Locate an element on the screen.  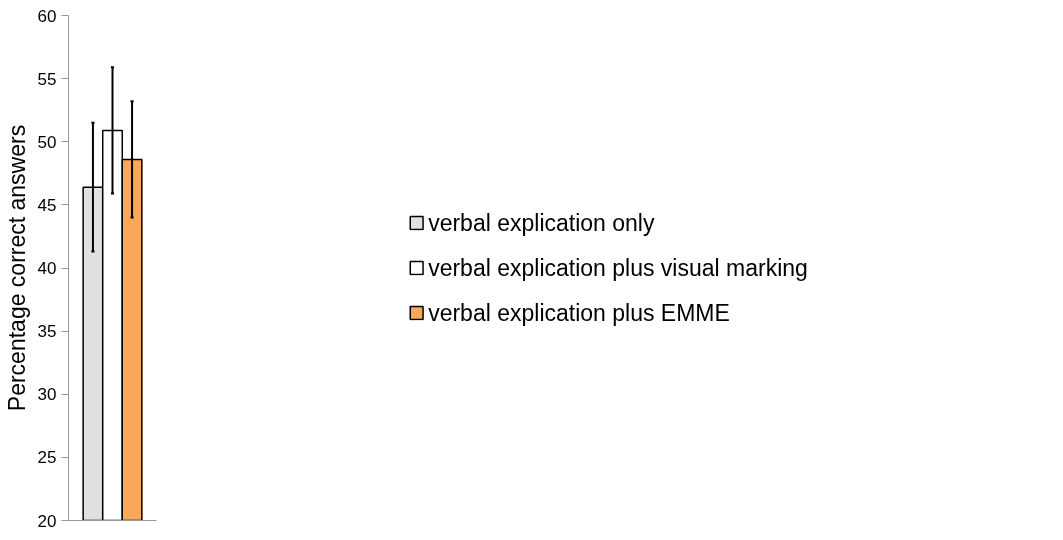
y-axis-title: Percentage correct answers is located at coordinates (16, 268).